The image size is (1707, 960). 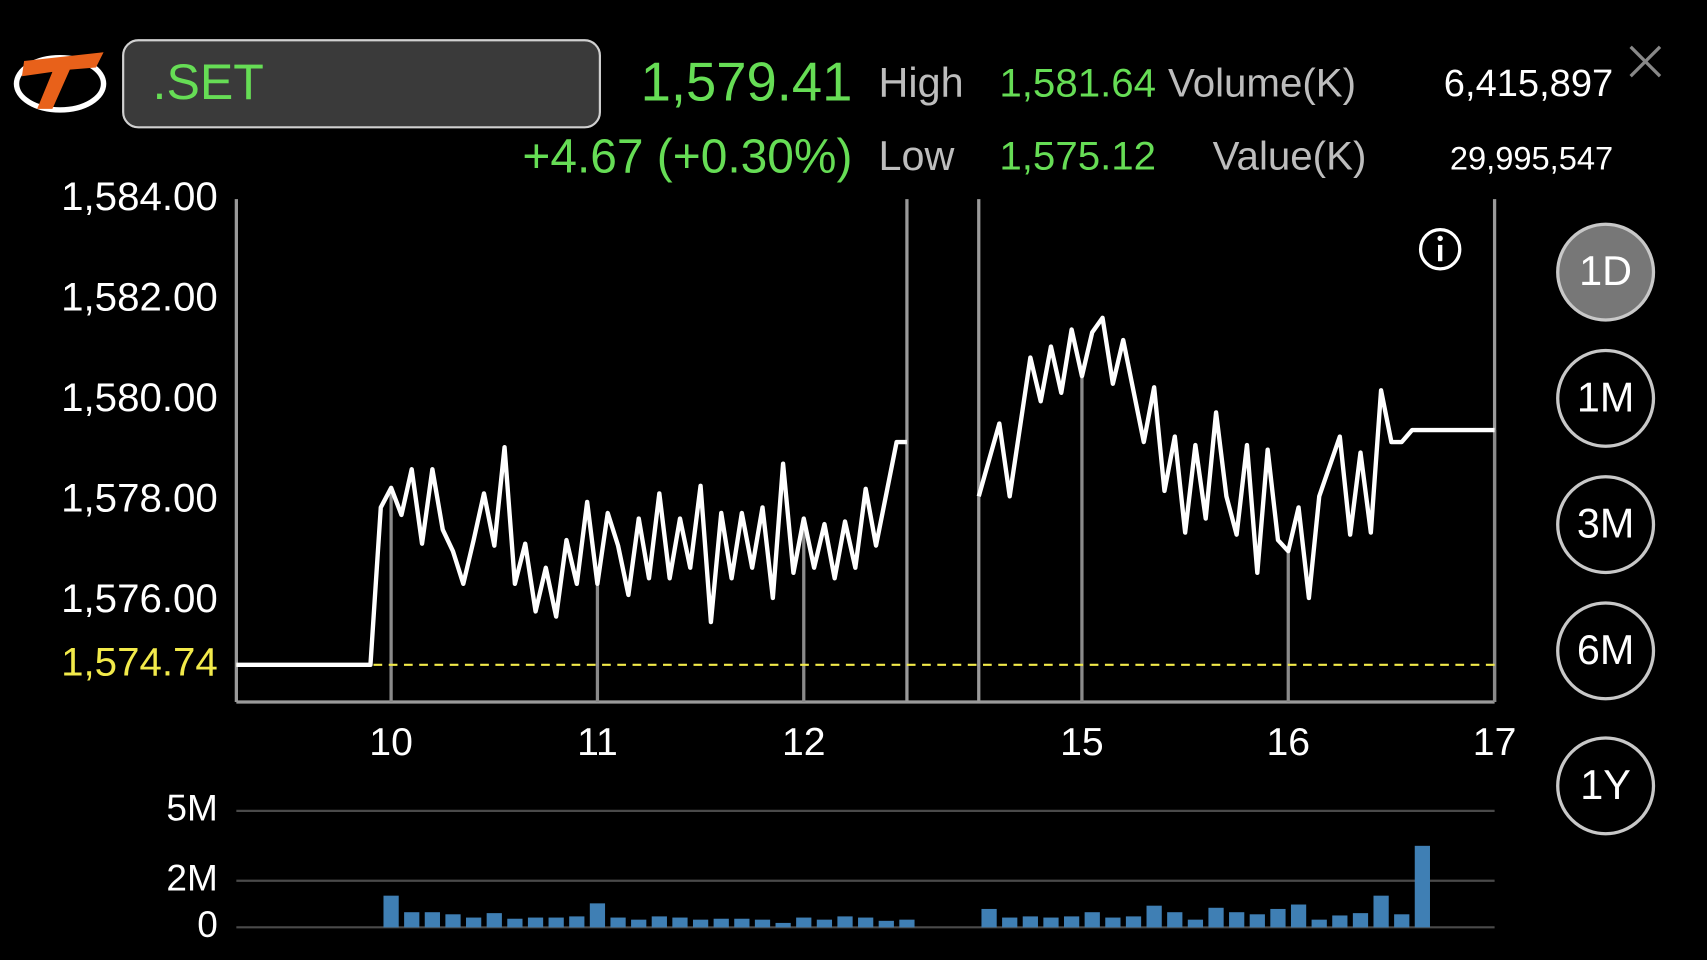 I want to click on x-tick-label: 17, so click(x=1495, y=742).